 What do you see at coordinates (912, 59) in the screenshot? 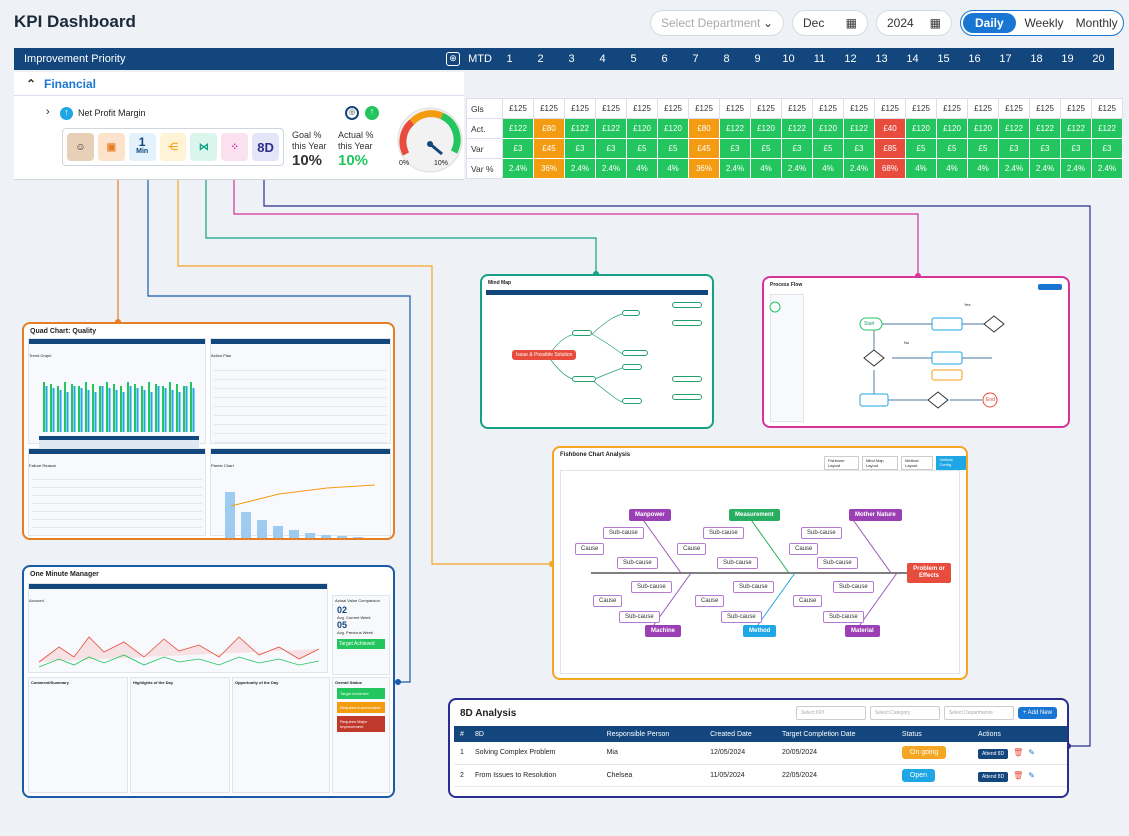
I see `day-header: 14` at bounding box center [912, 59].